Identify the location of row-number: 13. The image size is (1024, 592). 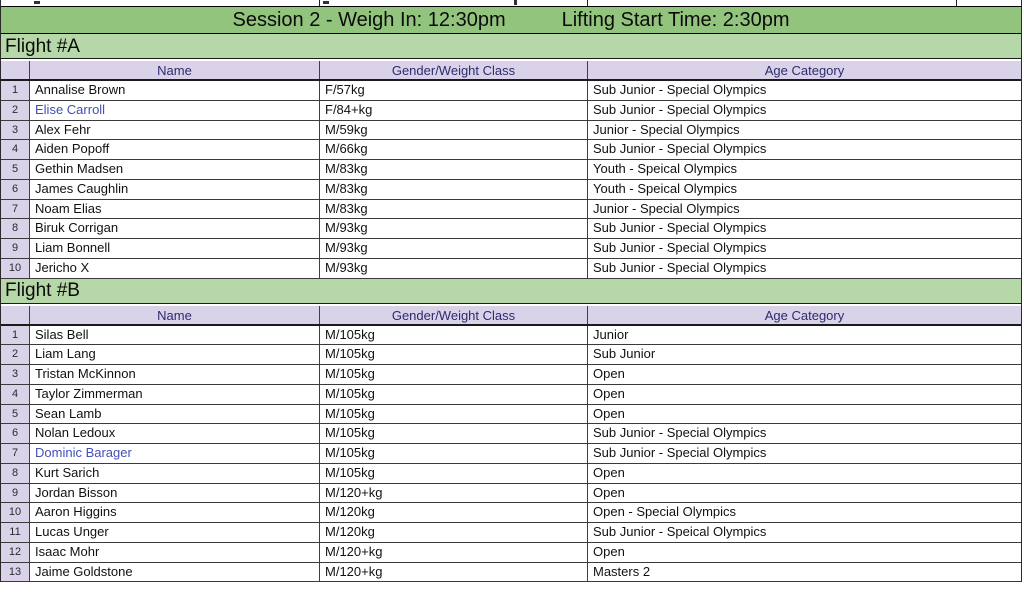
(15, 572).